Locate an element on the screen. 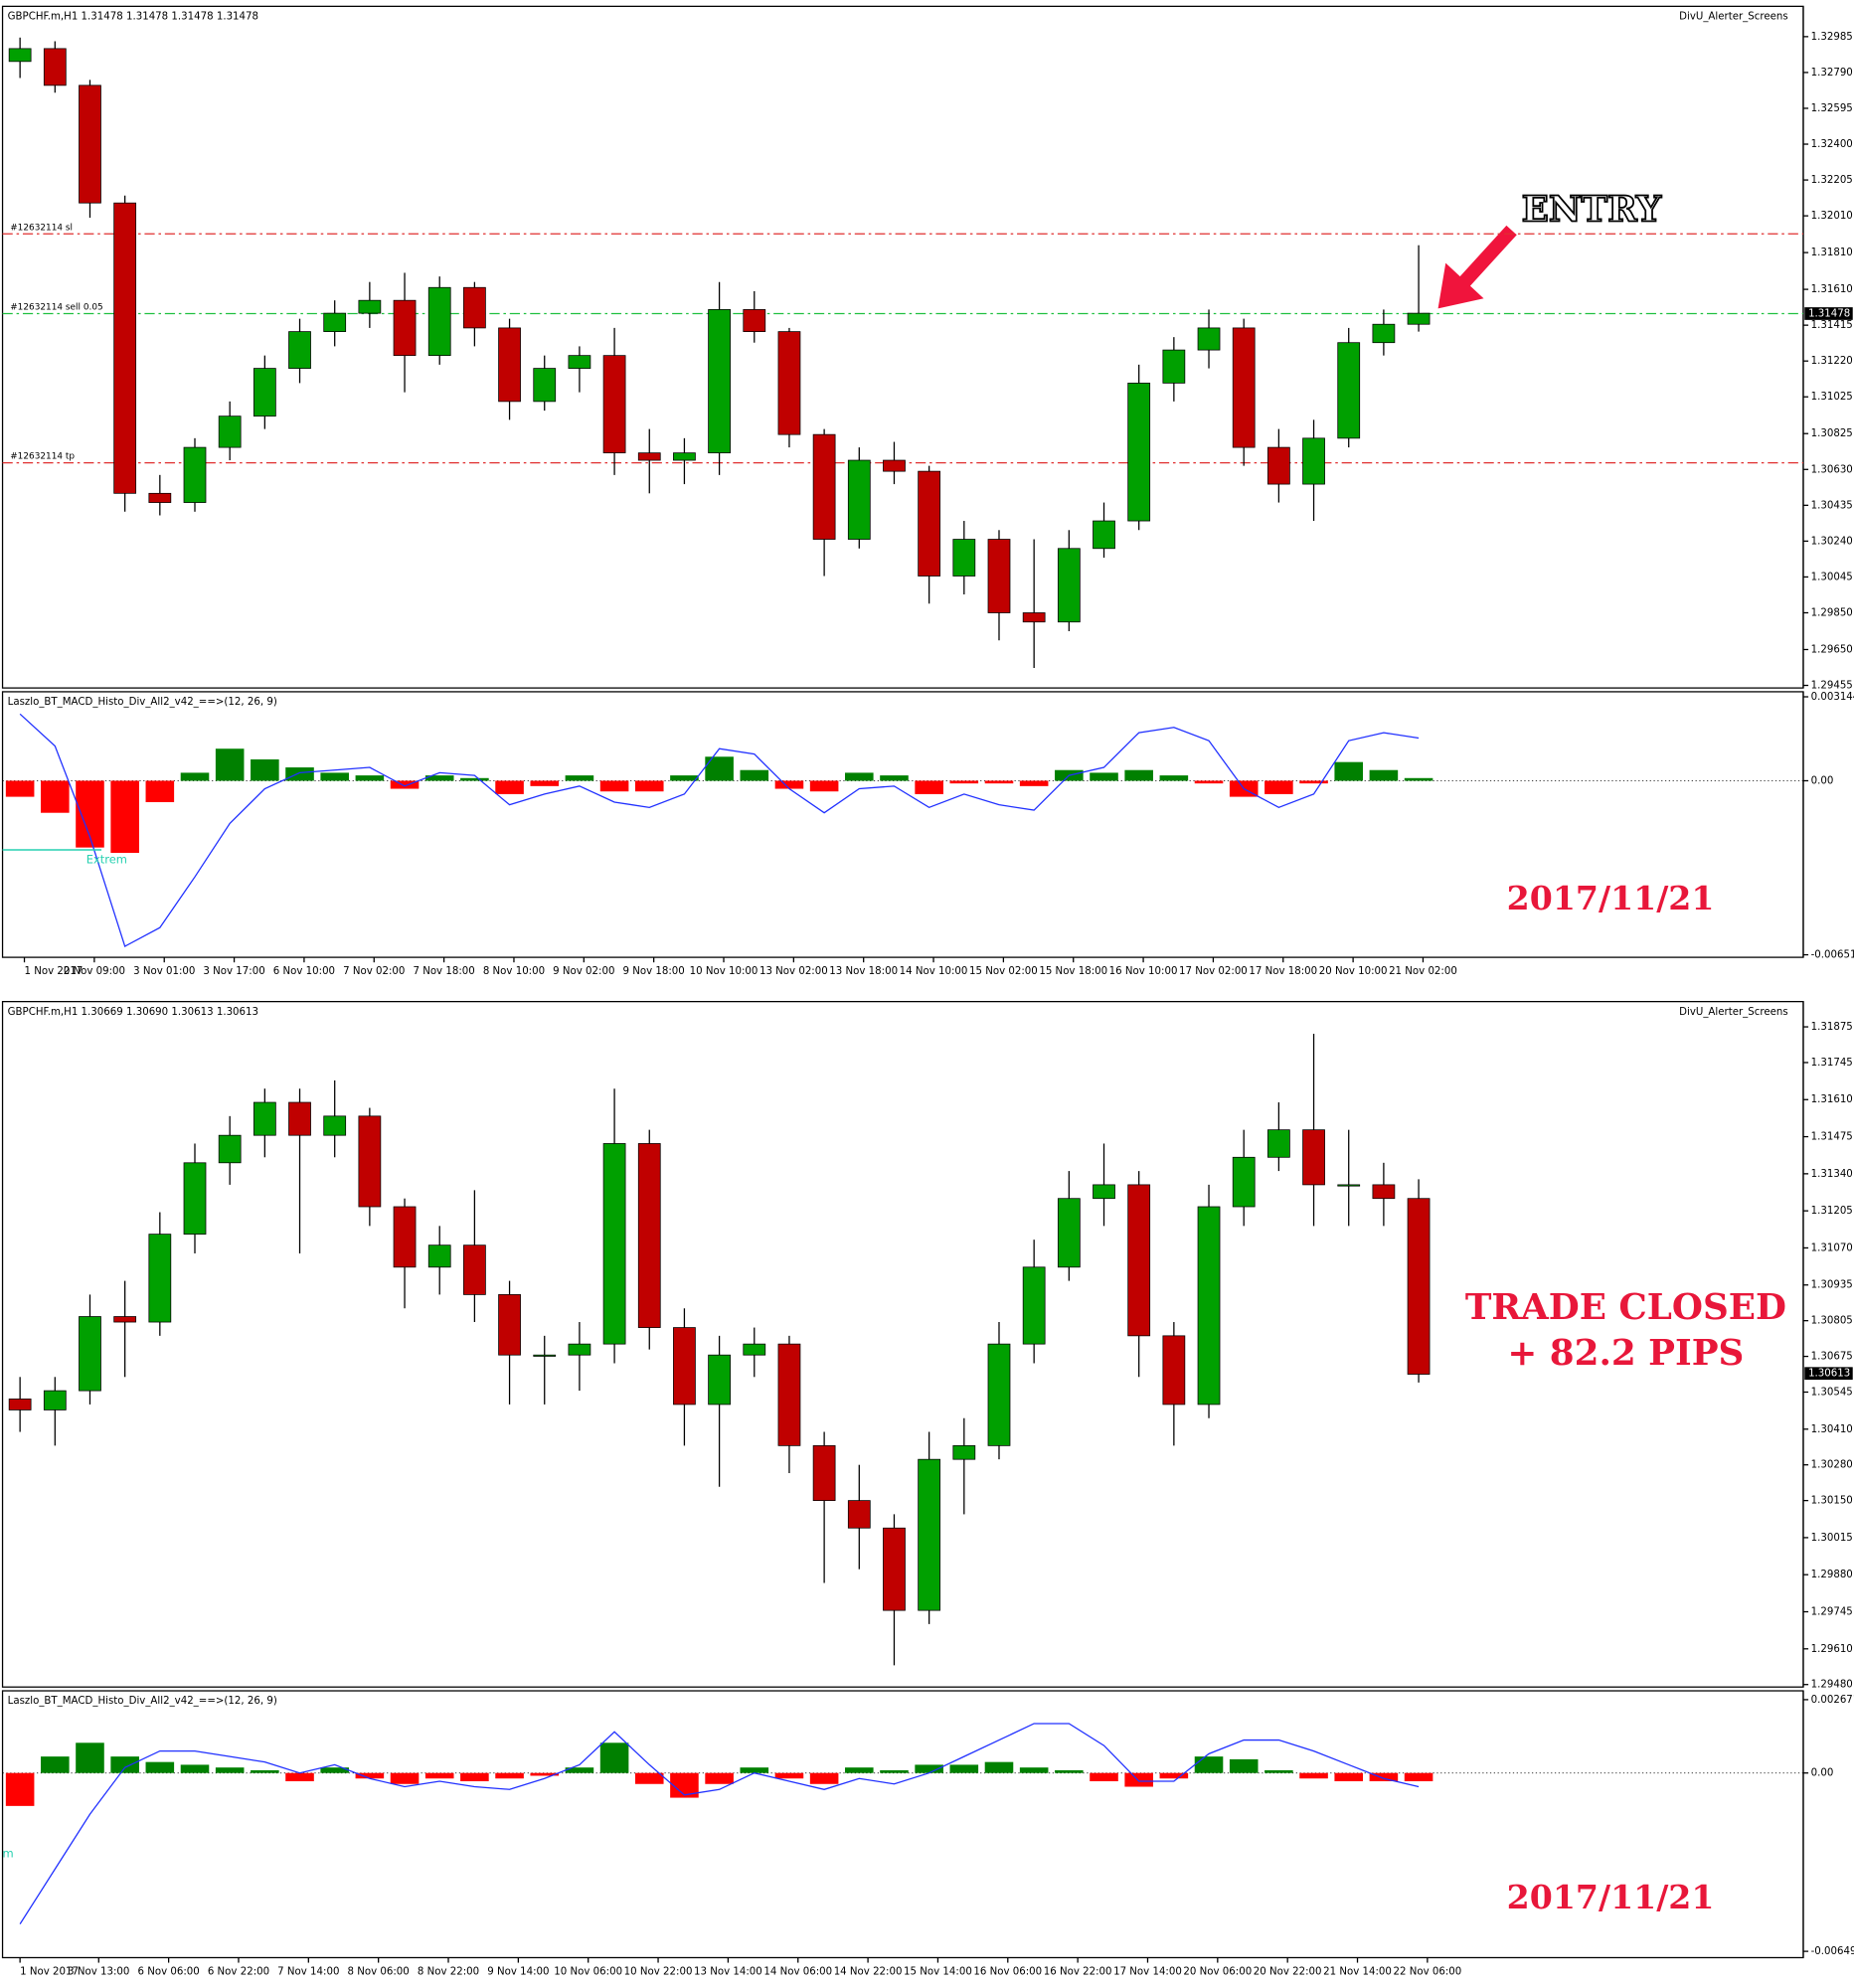 The width and height of the screenshot is (1854, 1988). x-tick-label: 13 Nov 18:00 is located at coordinates (863, 971).